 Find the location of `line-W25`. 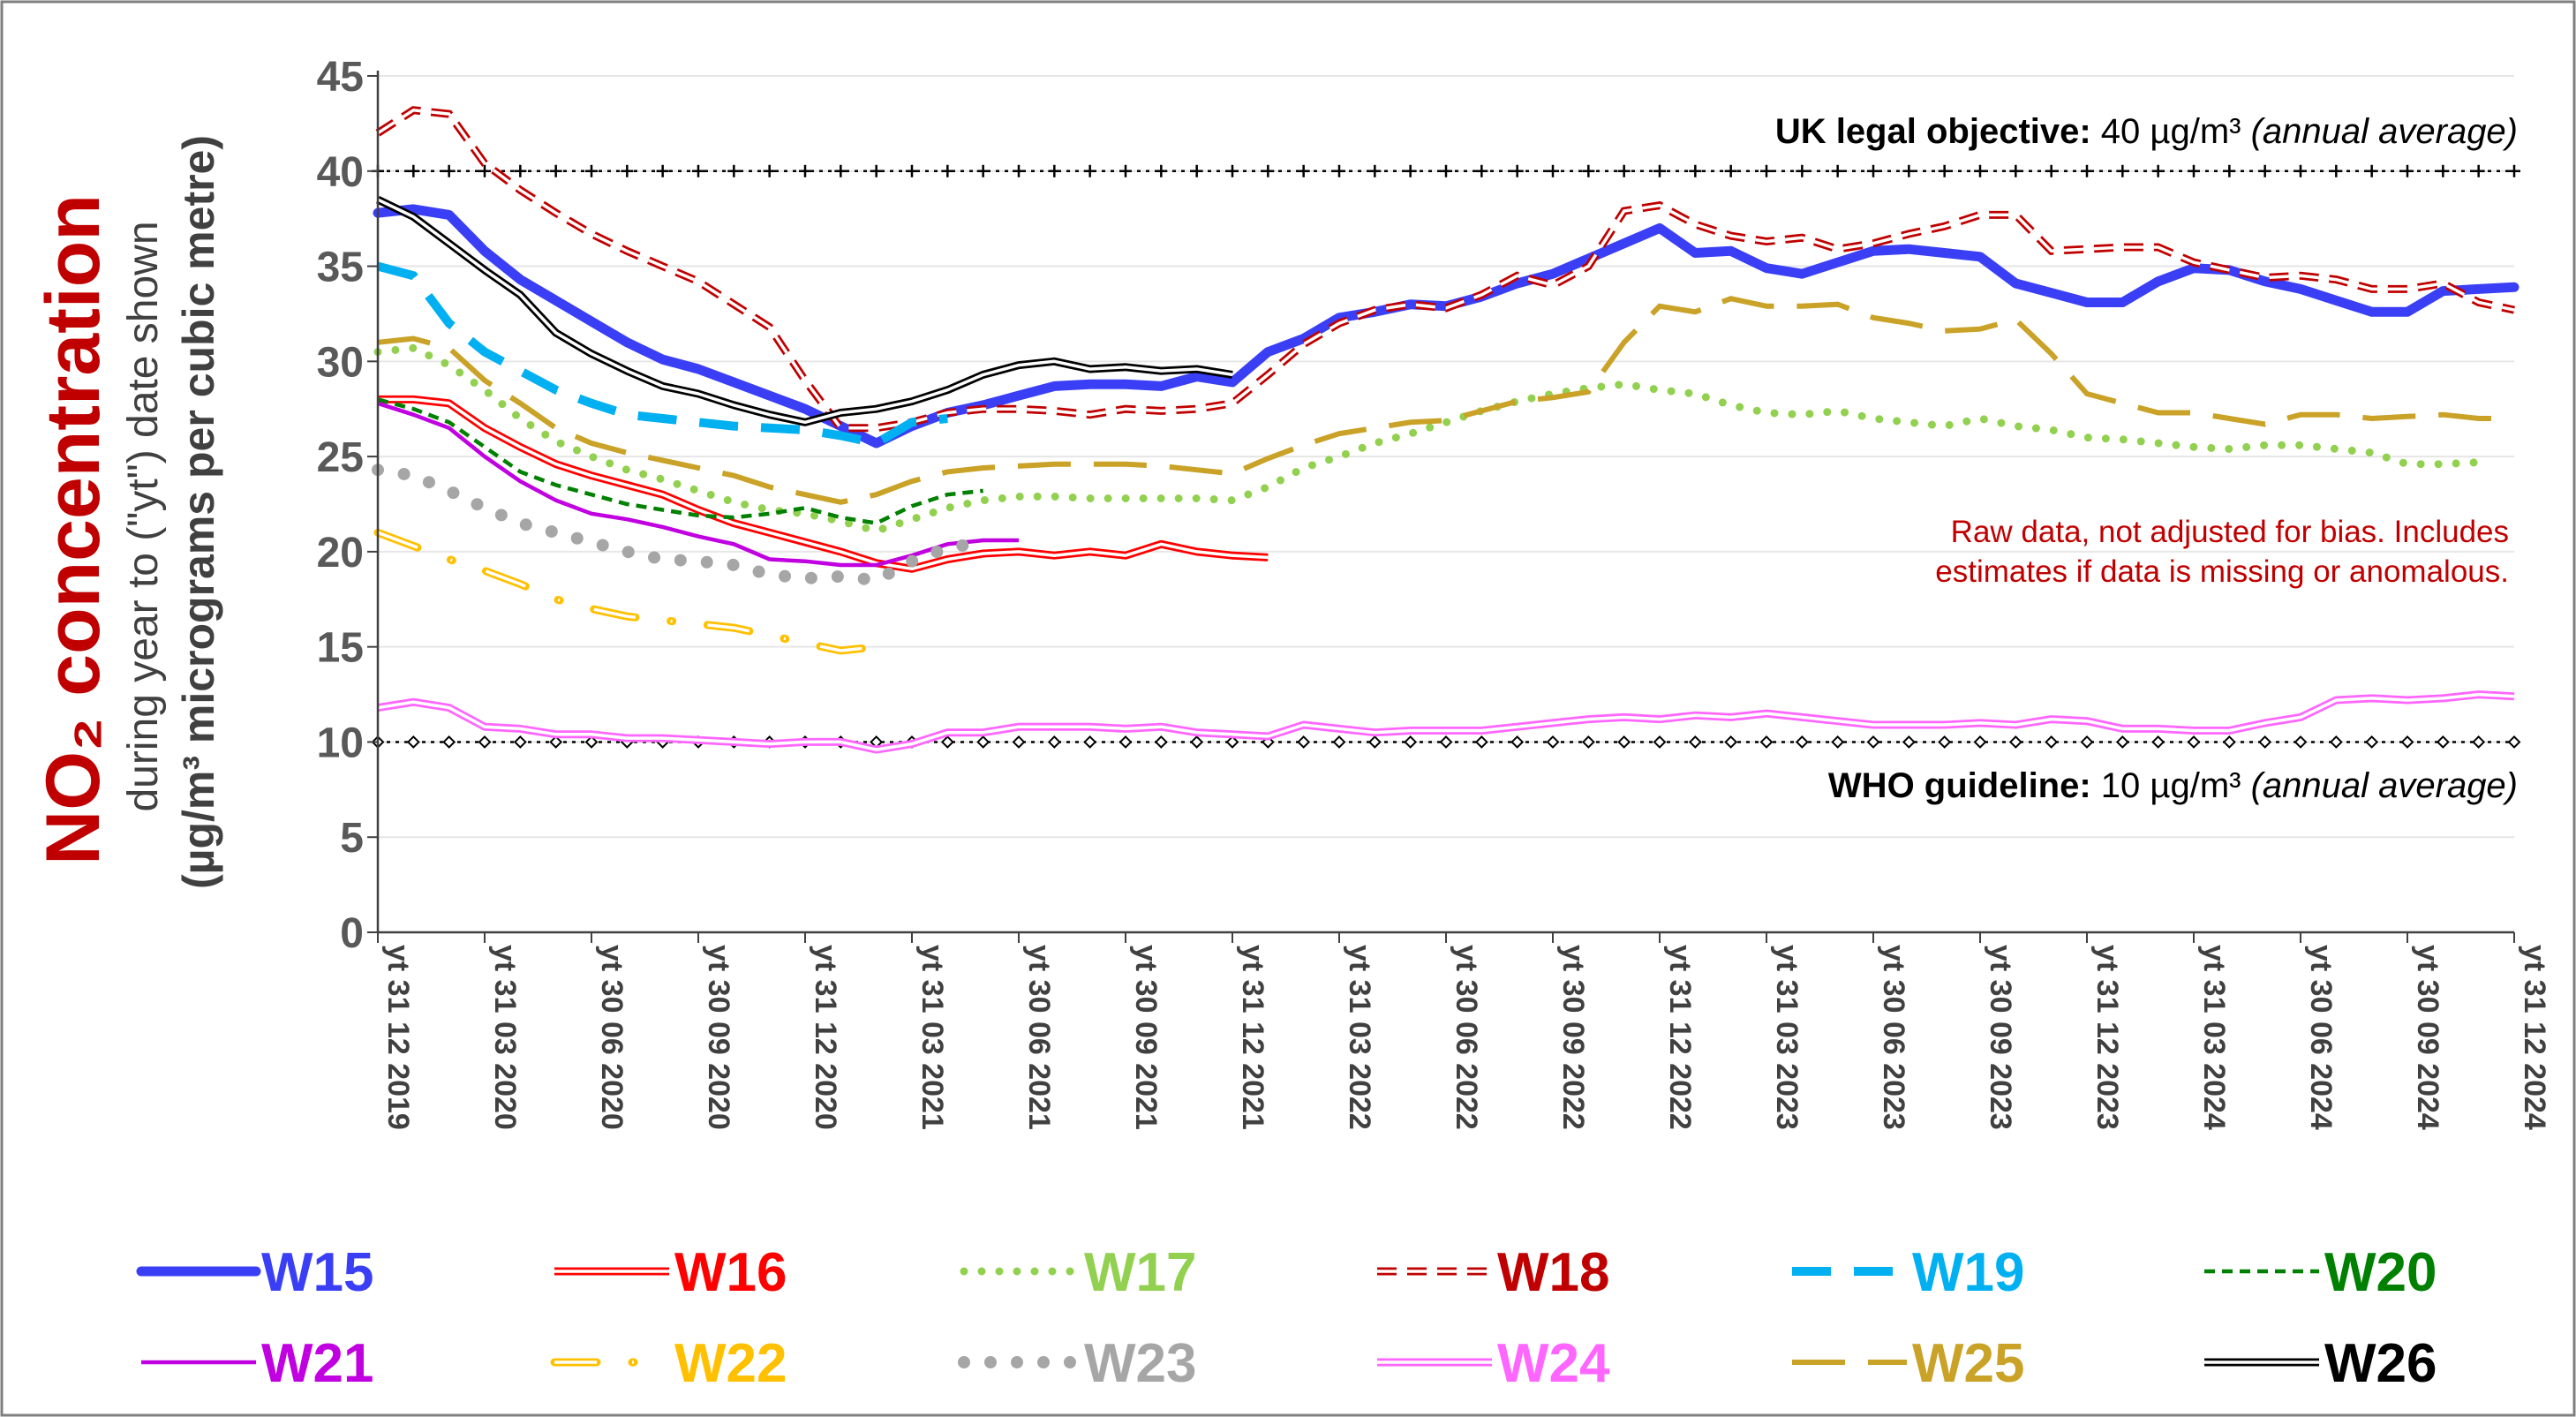

line-W25 is located at coordinates (1446, 400).